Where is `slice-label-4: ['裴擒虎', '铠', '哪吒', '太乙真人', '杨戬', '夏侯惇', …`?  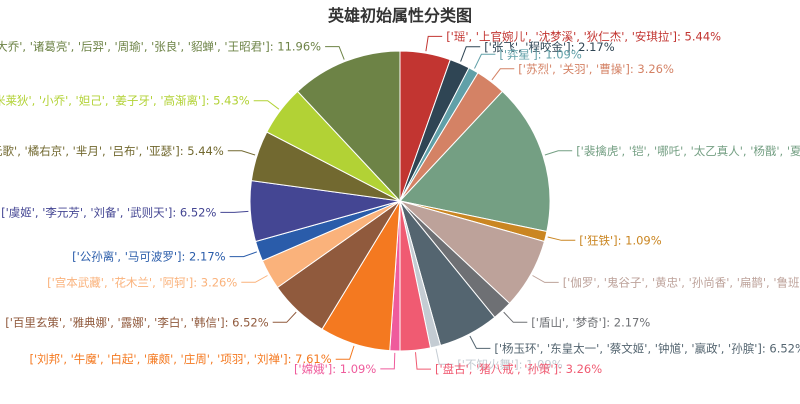 slice-label-4: ['裴擒虎', '铠', '哪吒', '太乙真人', '杨戬', '夏侯惇', … is located at coordinates (688, 151).